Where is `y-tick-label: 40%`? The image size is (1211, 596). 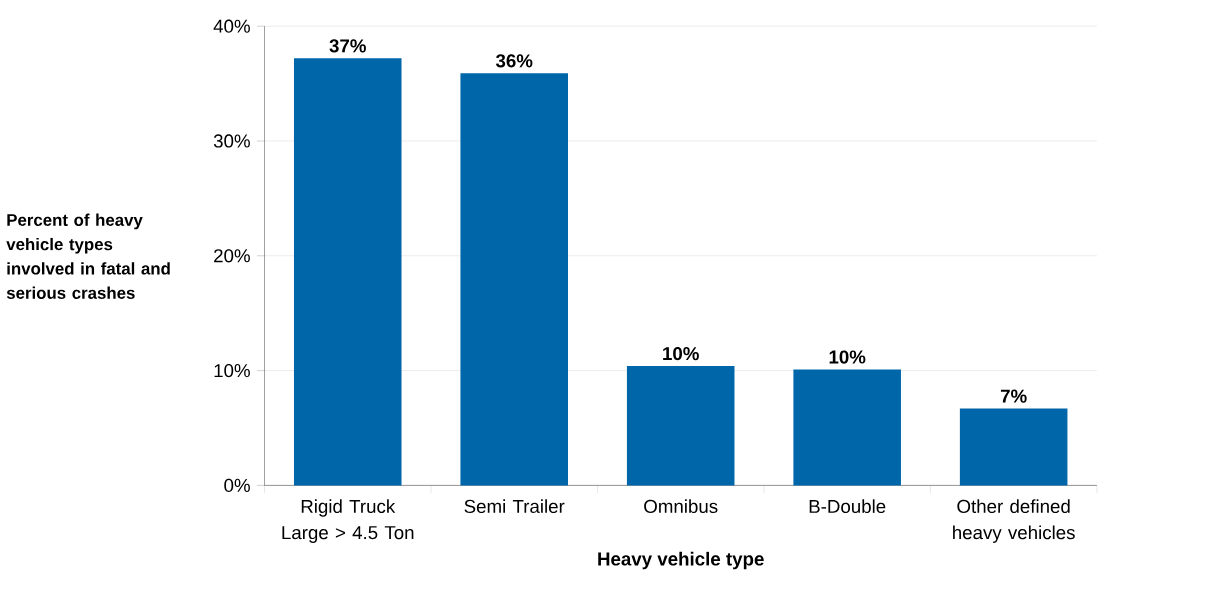
y-tick-label: 40% is located at coordinates (231, 26).